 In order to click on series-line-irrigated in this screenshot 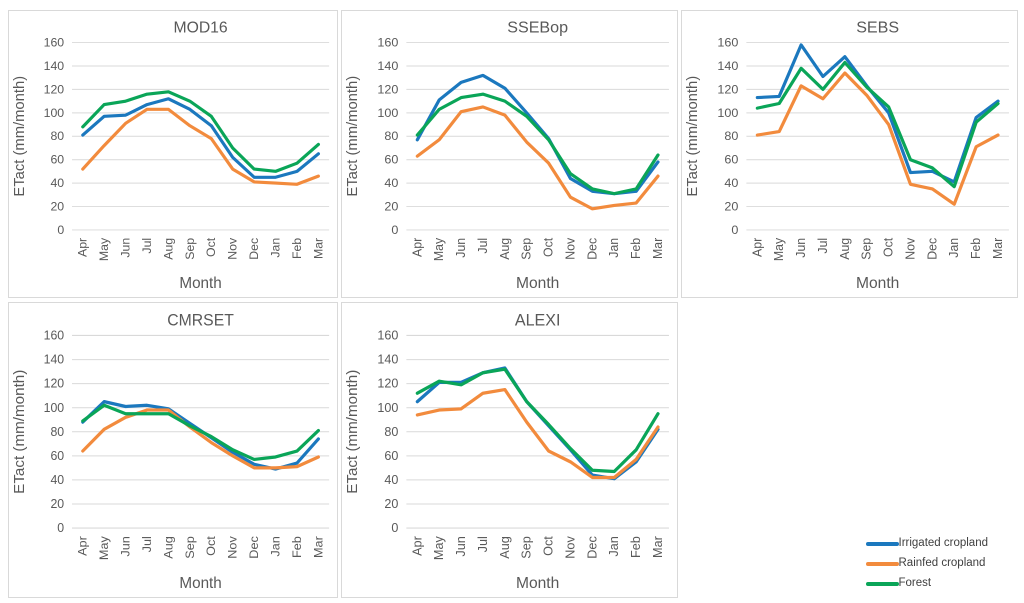, I will do `click(200, 138)`.